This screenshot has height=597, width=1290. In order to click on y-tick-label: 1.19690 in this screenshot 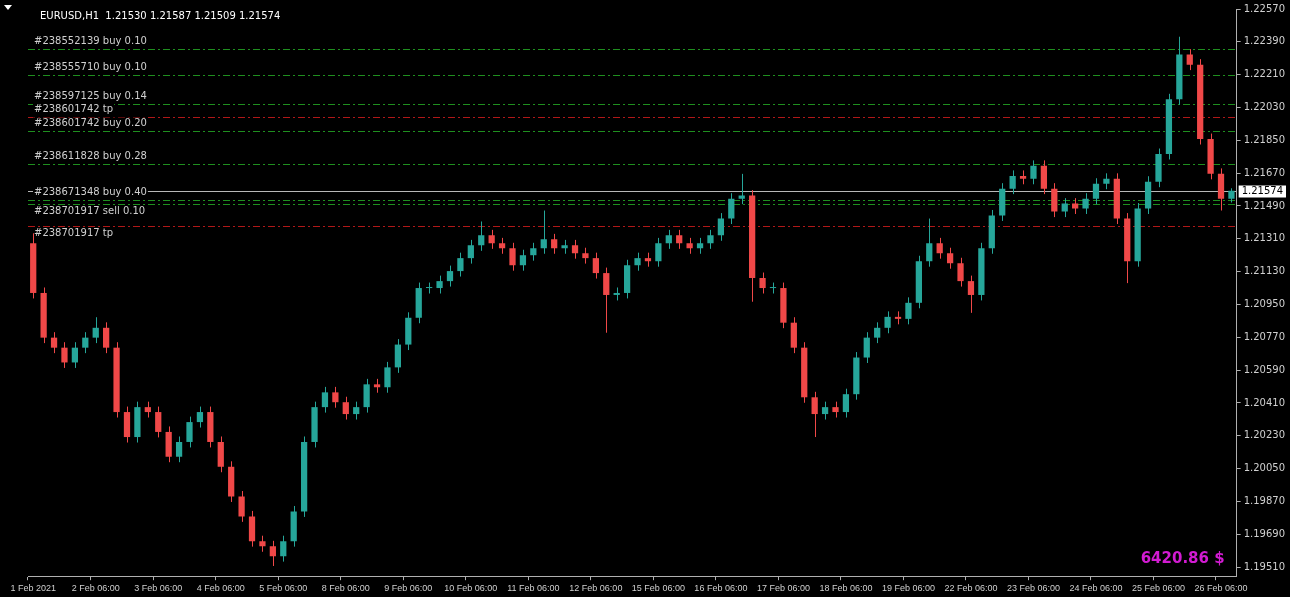, I will do `click(1264, 533)`.